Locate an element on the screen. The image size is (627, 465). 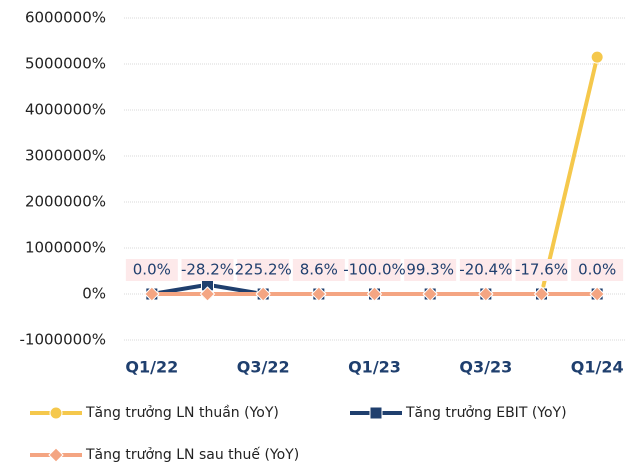
x-tick-label: Q3/23 is located at coordinates (485, 367).